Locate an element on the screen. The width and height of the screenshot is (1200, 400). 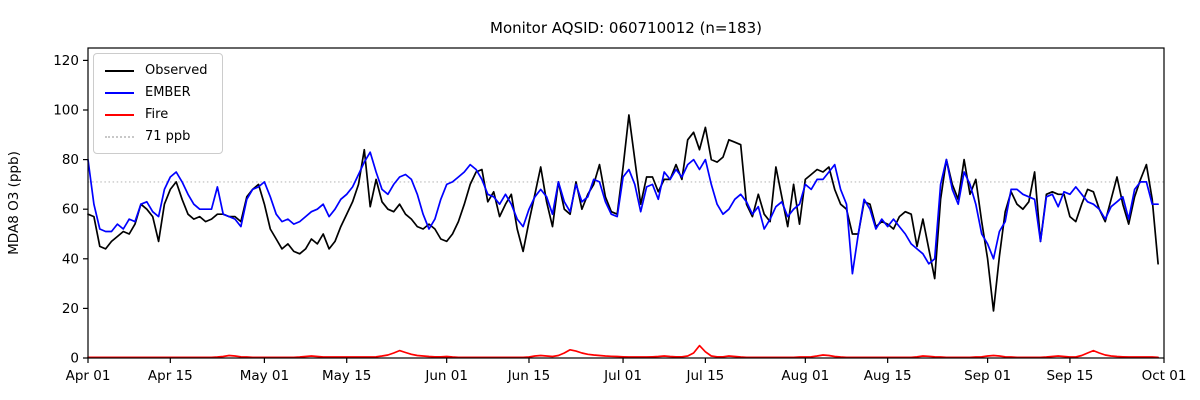
x-tick-label: May 15 is located at coordinates (346, 376).